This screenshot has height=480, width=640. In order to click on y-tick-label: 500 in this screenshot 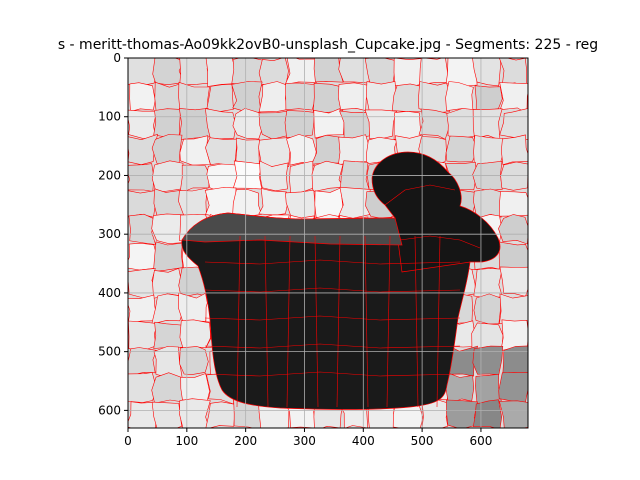, I will do `click(109, 352)`.